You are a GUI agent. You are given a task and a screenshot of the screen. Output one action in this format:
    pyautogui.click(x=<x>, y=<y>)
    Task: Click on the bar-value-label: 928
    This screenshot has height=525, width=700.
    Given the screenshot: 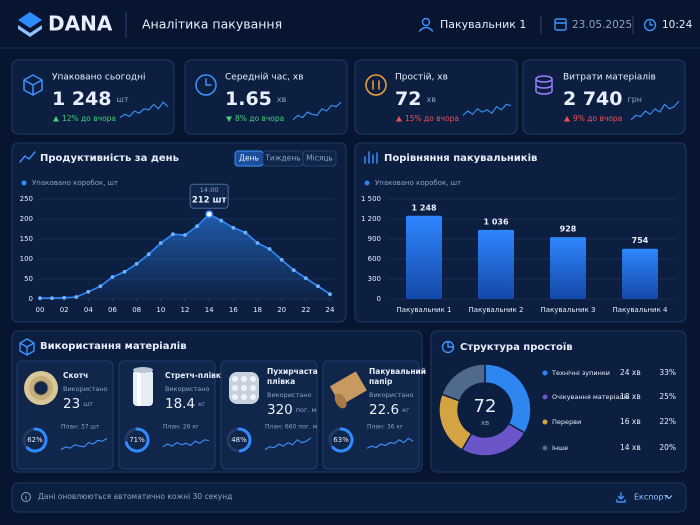 What is the action you would take?
    pyautogui.click(x=568, y=229)
    